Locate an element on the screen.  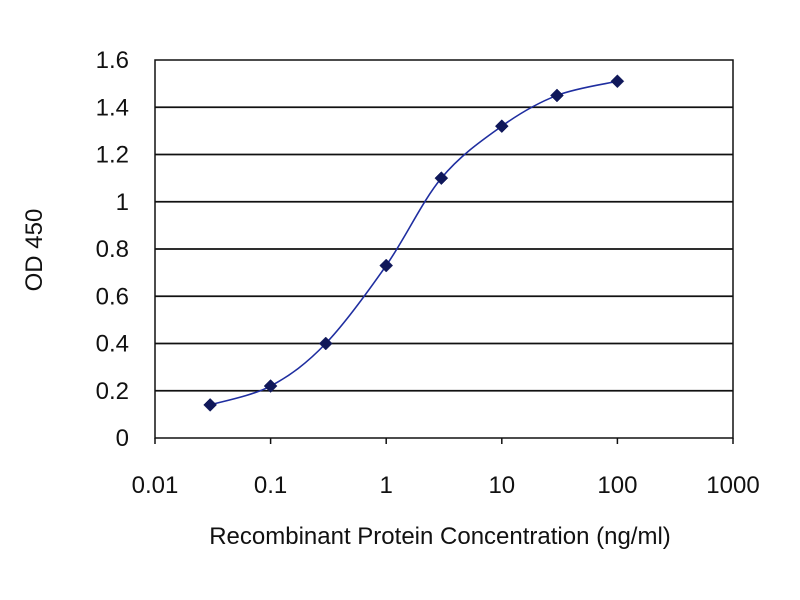
y-tick-label: 1.6 is located at coordinates (112, 60).